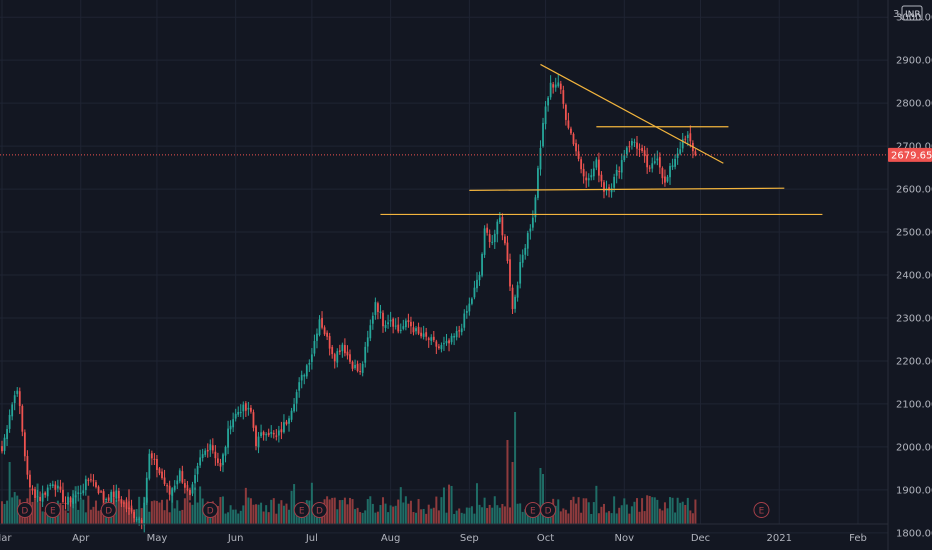 The image size is (932, 550). What do you see at coordinates (433, 538) in the screenshot?
I see `time-axis-labels: Mar Apr May Jun Jul Aug Sep Oct Nov Dec 2021 Feb` at bounding box center [433, 538].